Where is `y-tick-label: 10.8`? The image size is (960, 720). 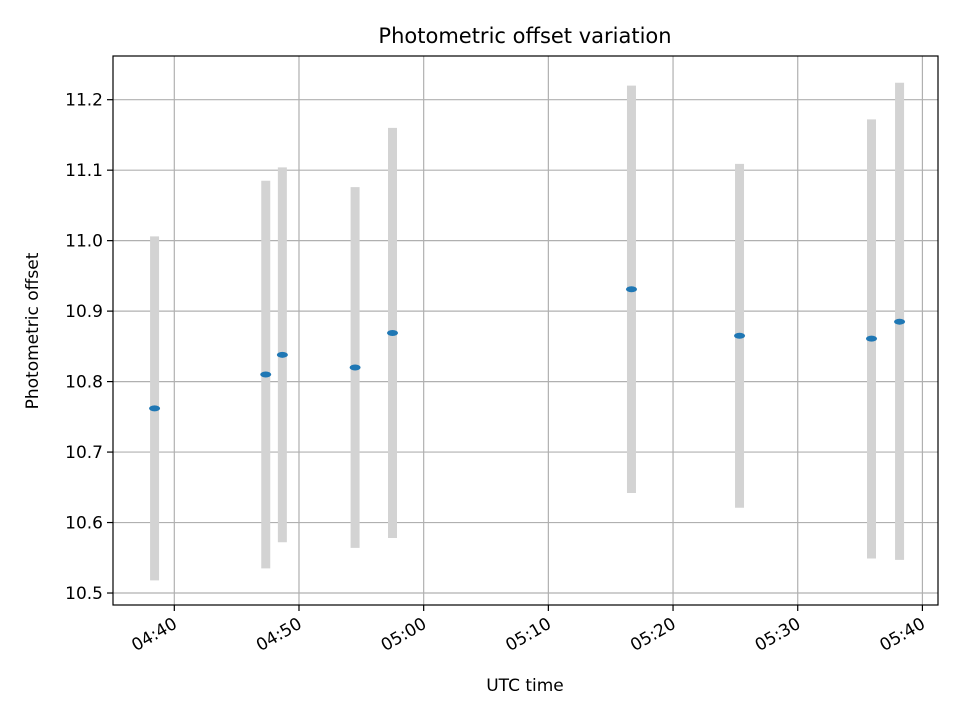 y-tick-label: 10.8 is located at coordinates (84, 383).